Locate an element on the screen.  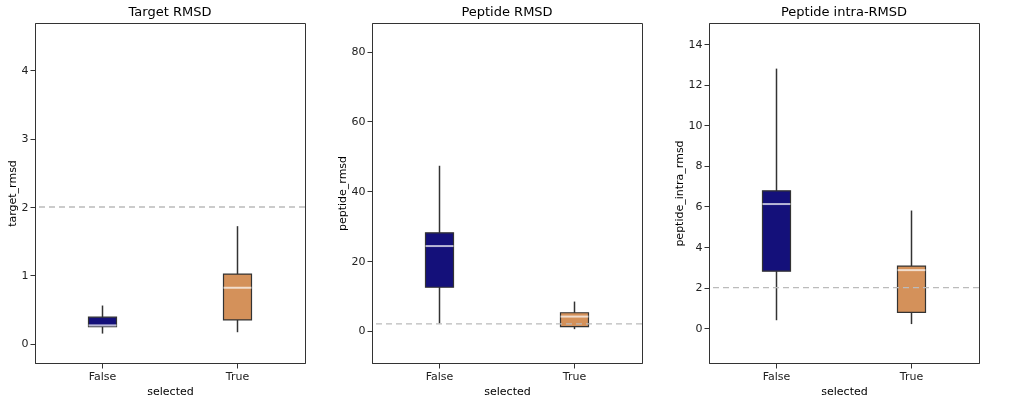
y-axis-title: peptide_intra_rmsd is located at coordinates (679, 193).